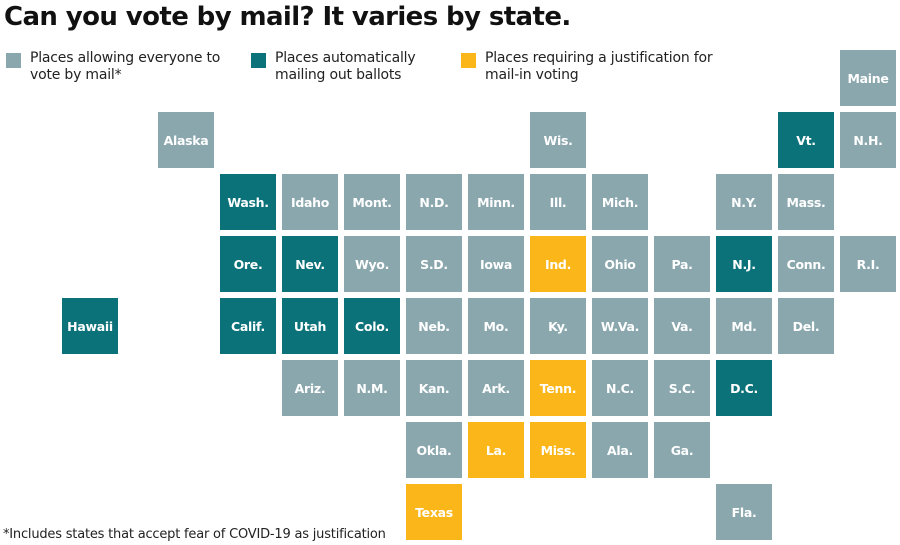 Image resolution: width=900 pixels, height=545 pixels. Describe the element at coordinates (345, 66) in the screenshot. I see `legend-label-automatic: Places automatically mailing out ballots` at that location.